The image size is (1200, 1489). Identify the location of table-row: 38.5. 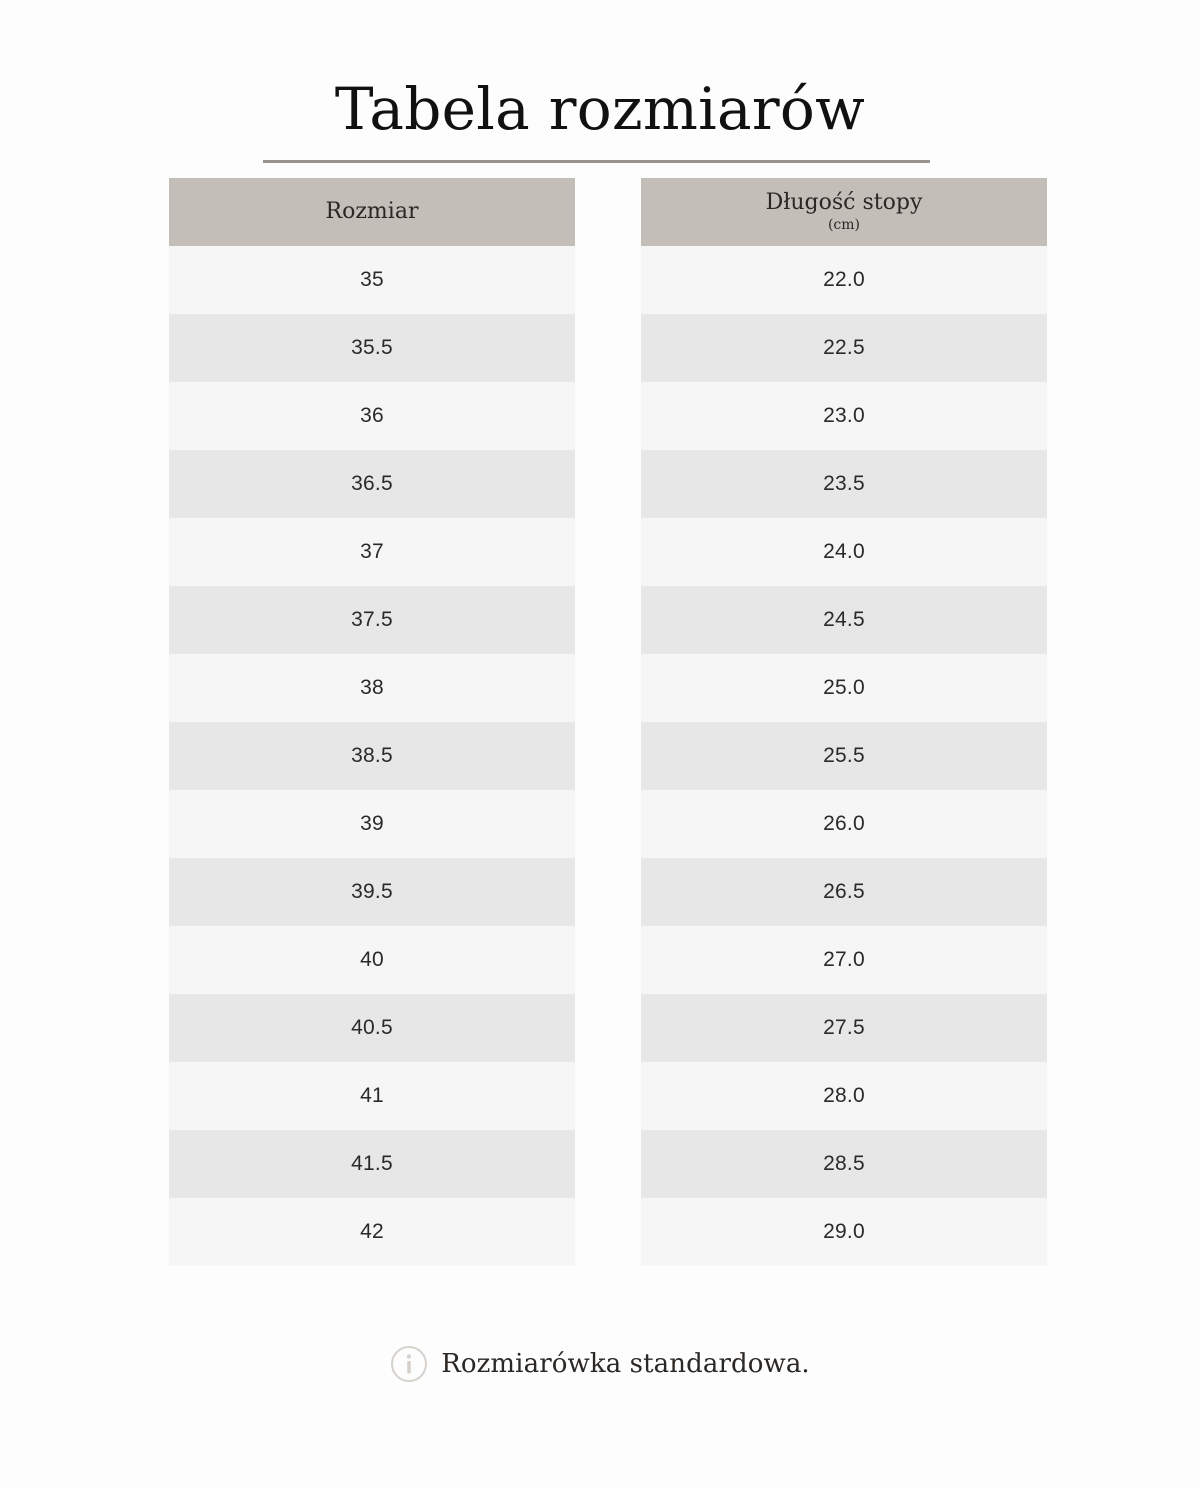
(372, 756).